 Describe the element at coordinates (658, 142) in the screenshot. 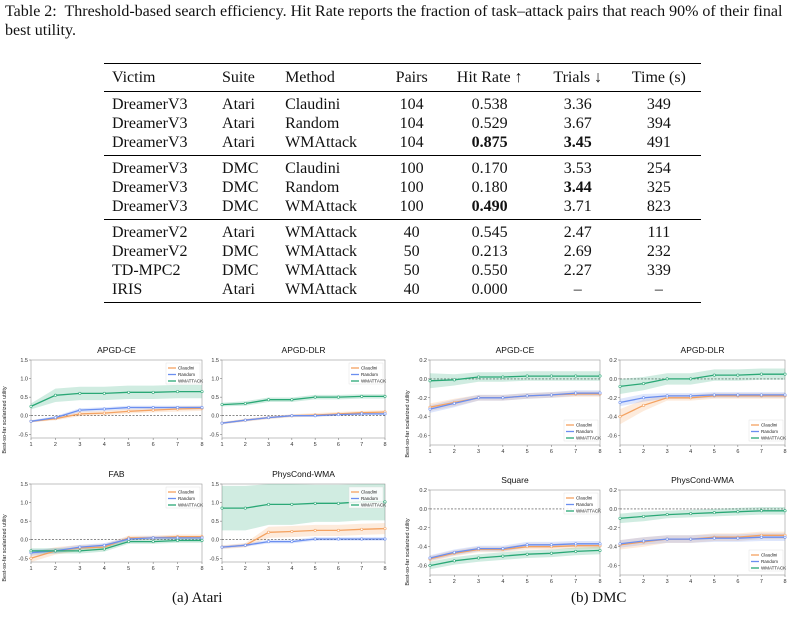

I see `table-cell: 491` at that location.